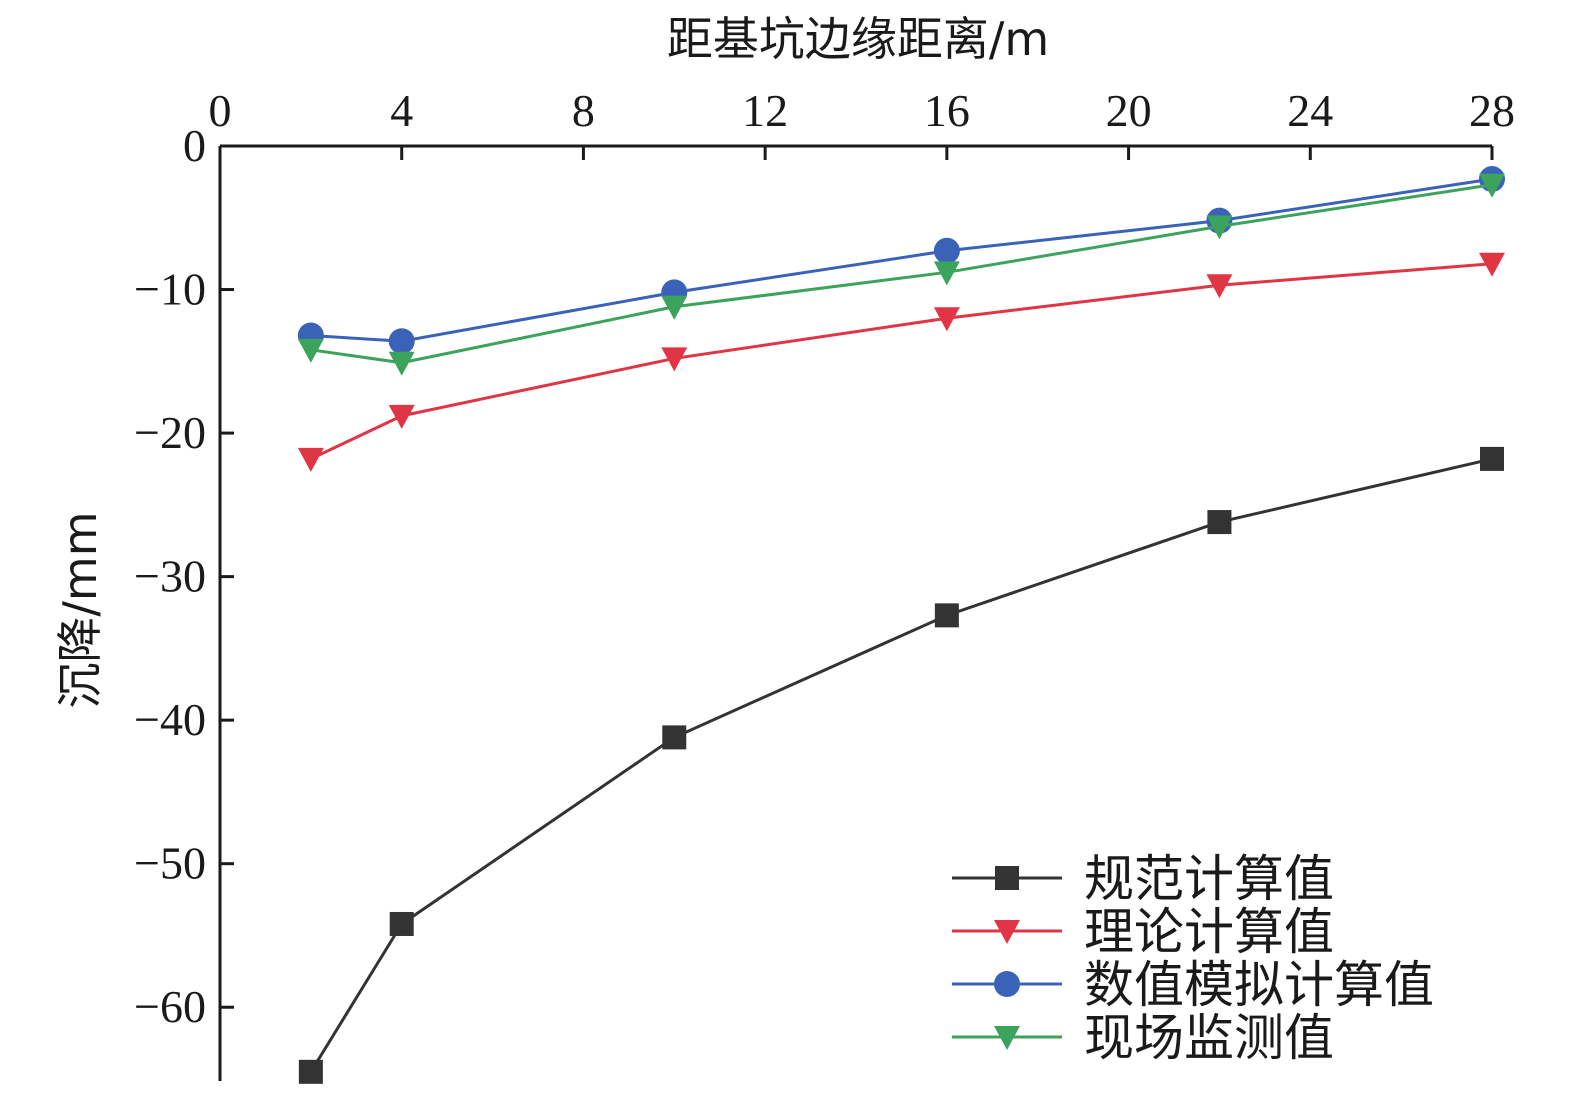 Image resolution: width=1575 pixels, height=1093 pixels. What do you see at coordinates (1259, 985) in the screenshot?
I see `legend-label: 数值模拟计算值` at bounding box center [1259, 985].